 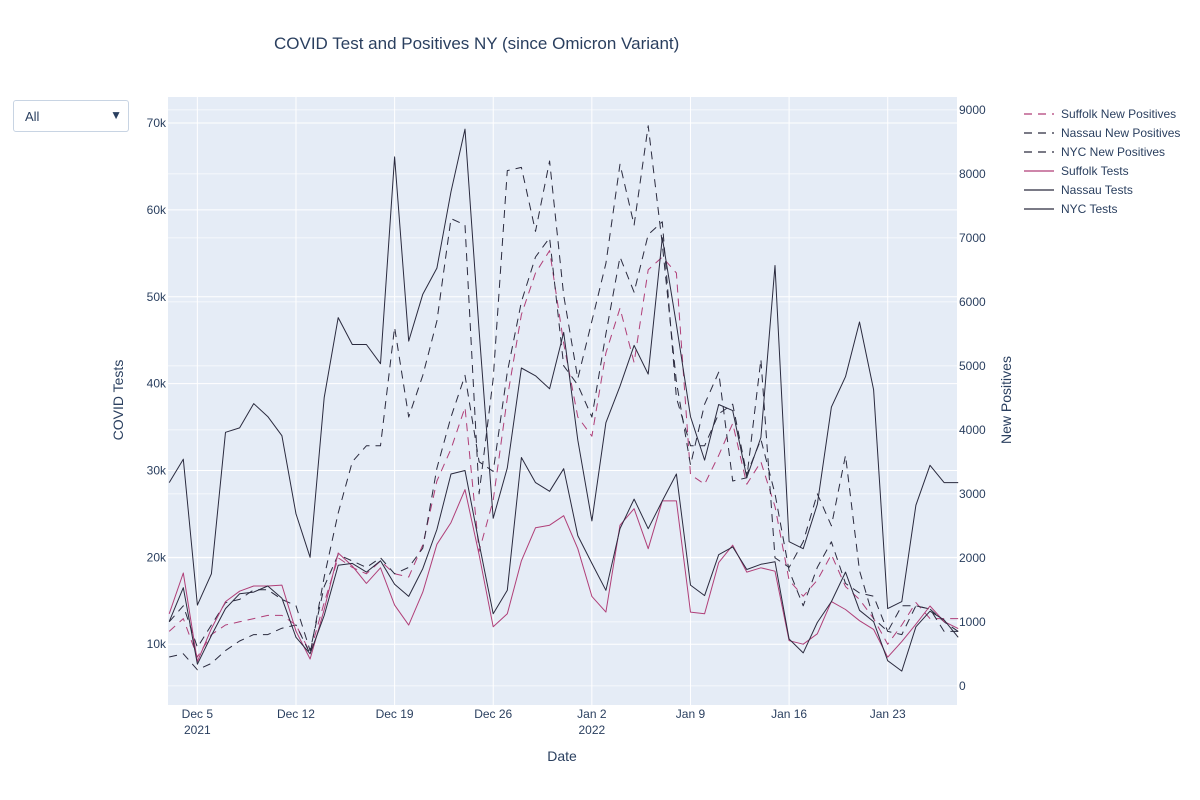 What do you see at coordinates (1113, 152) in the screenshot?
I see `legend-label-nyc-new-positives: NYC New Positives` at bounding box center [1113, 152].